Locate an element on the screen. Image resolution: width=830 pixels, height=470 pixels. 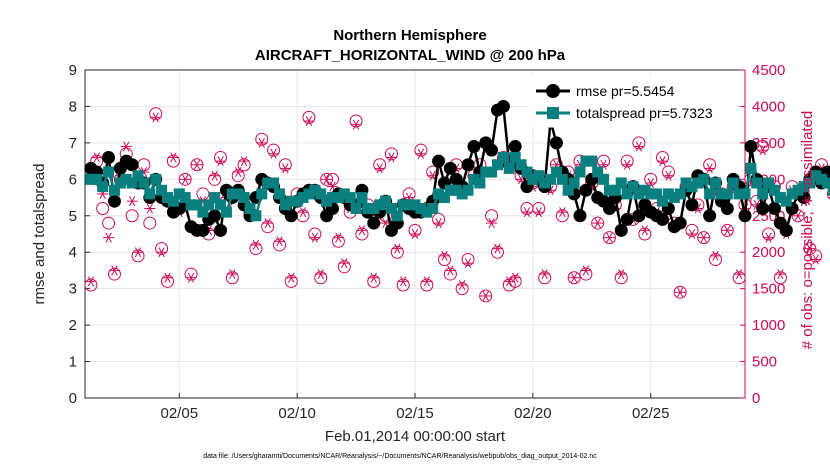
x-tick-label: 02/10 is located at coordinates (297, 413).